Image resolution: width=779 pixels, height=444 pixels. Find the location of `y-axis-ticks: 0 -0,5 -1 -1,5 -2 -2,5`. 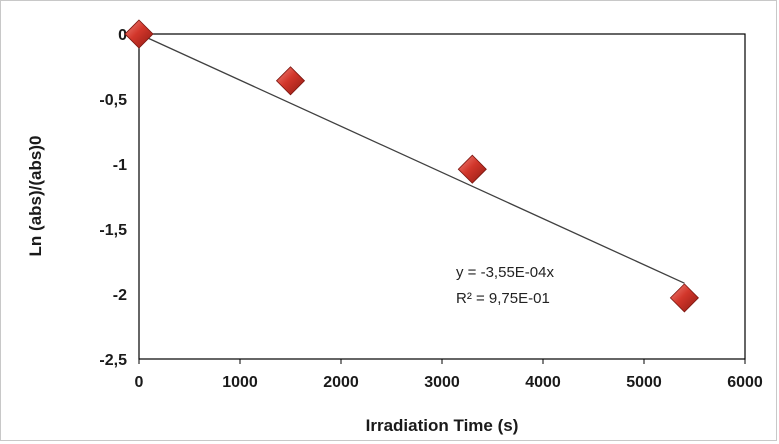

y-axis-ticks: 0 -0,5 -1 -1,5 -2 -2,5 is located at coordinates (113, 198).